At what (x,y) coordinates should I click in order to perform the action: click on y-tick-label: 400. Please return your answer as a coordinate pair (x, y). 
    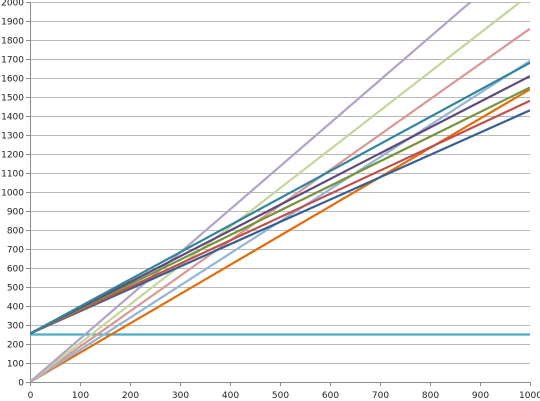
    Looking at the image, I should click on (15, 308).